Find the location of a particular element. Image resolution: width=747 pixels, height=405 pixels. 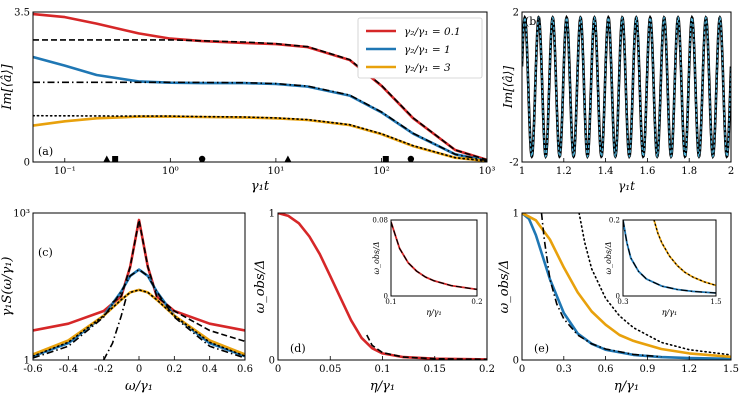

panel-c-xtick-label-3: 0 is located at coordinates (139, 369).